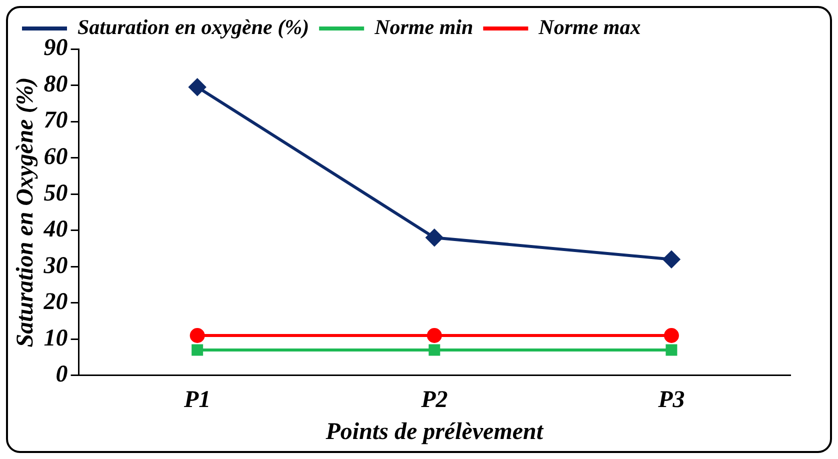 This screenshot has height=459, width=838. I want to click on y-tick-label: 10, so click(56, 338).